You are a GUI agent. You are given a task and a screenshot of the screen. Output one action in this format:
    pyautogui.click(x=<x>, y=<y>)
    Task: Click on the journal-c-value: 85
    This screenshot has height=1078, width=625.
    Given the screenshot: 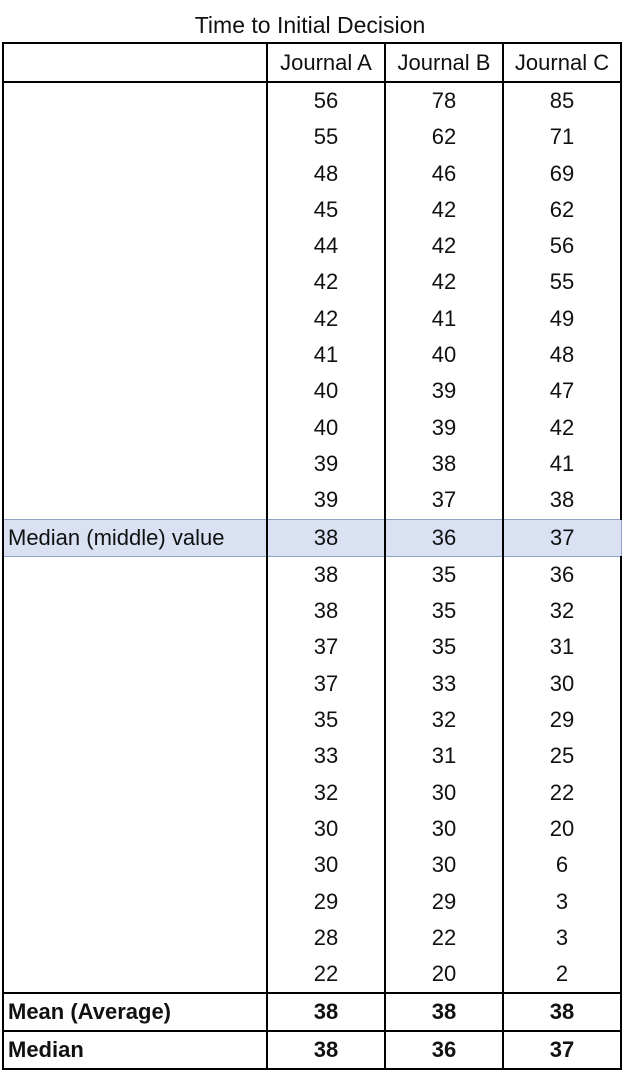 What is the action you would take?
    pyautogui.click(x=562, y=101)
    